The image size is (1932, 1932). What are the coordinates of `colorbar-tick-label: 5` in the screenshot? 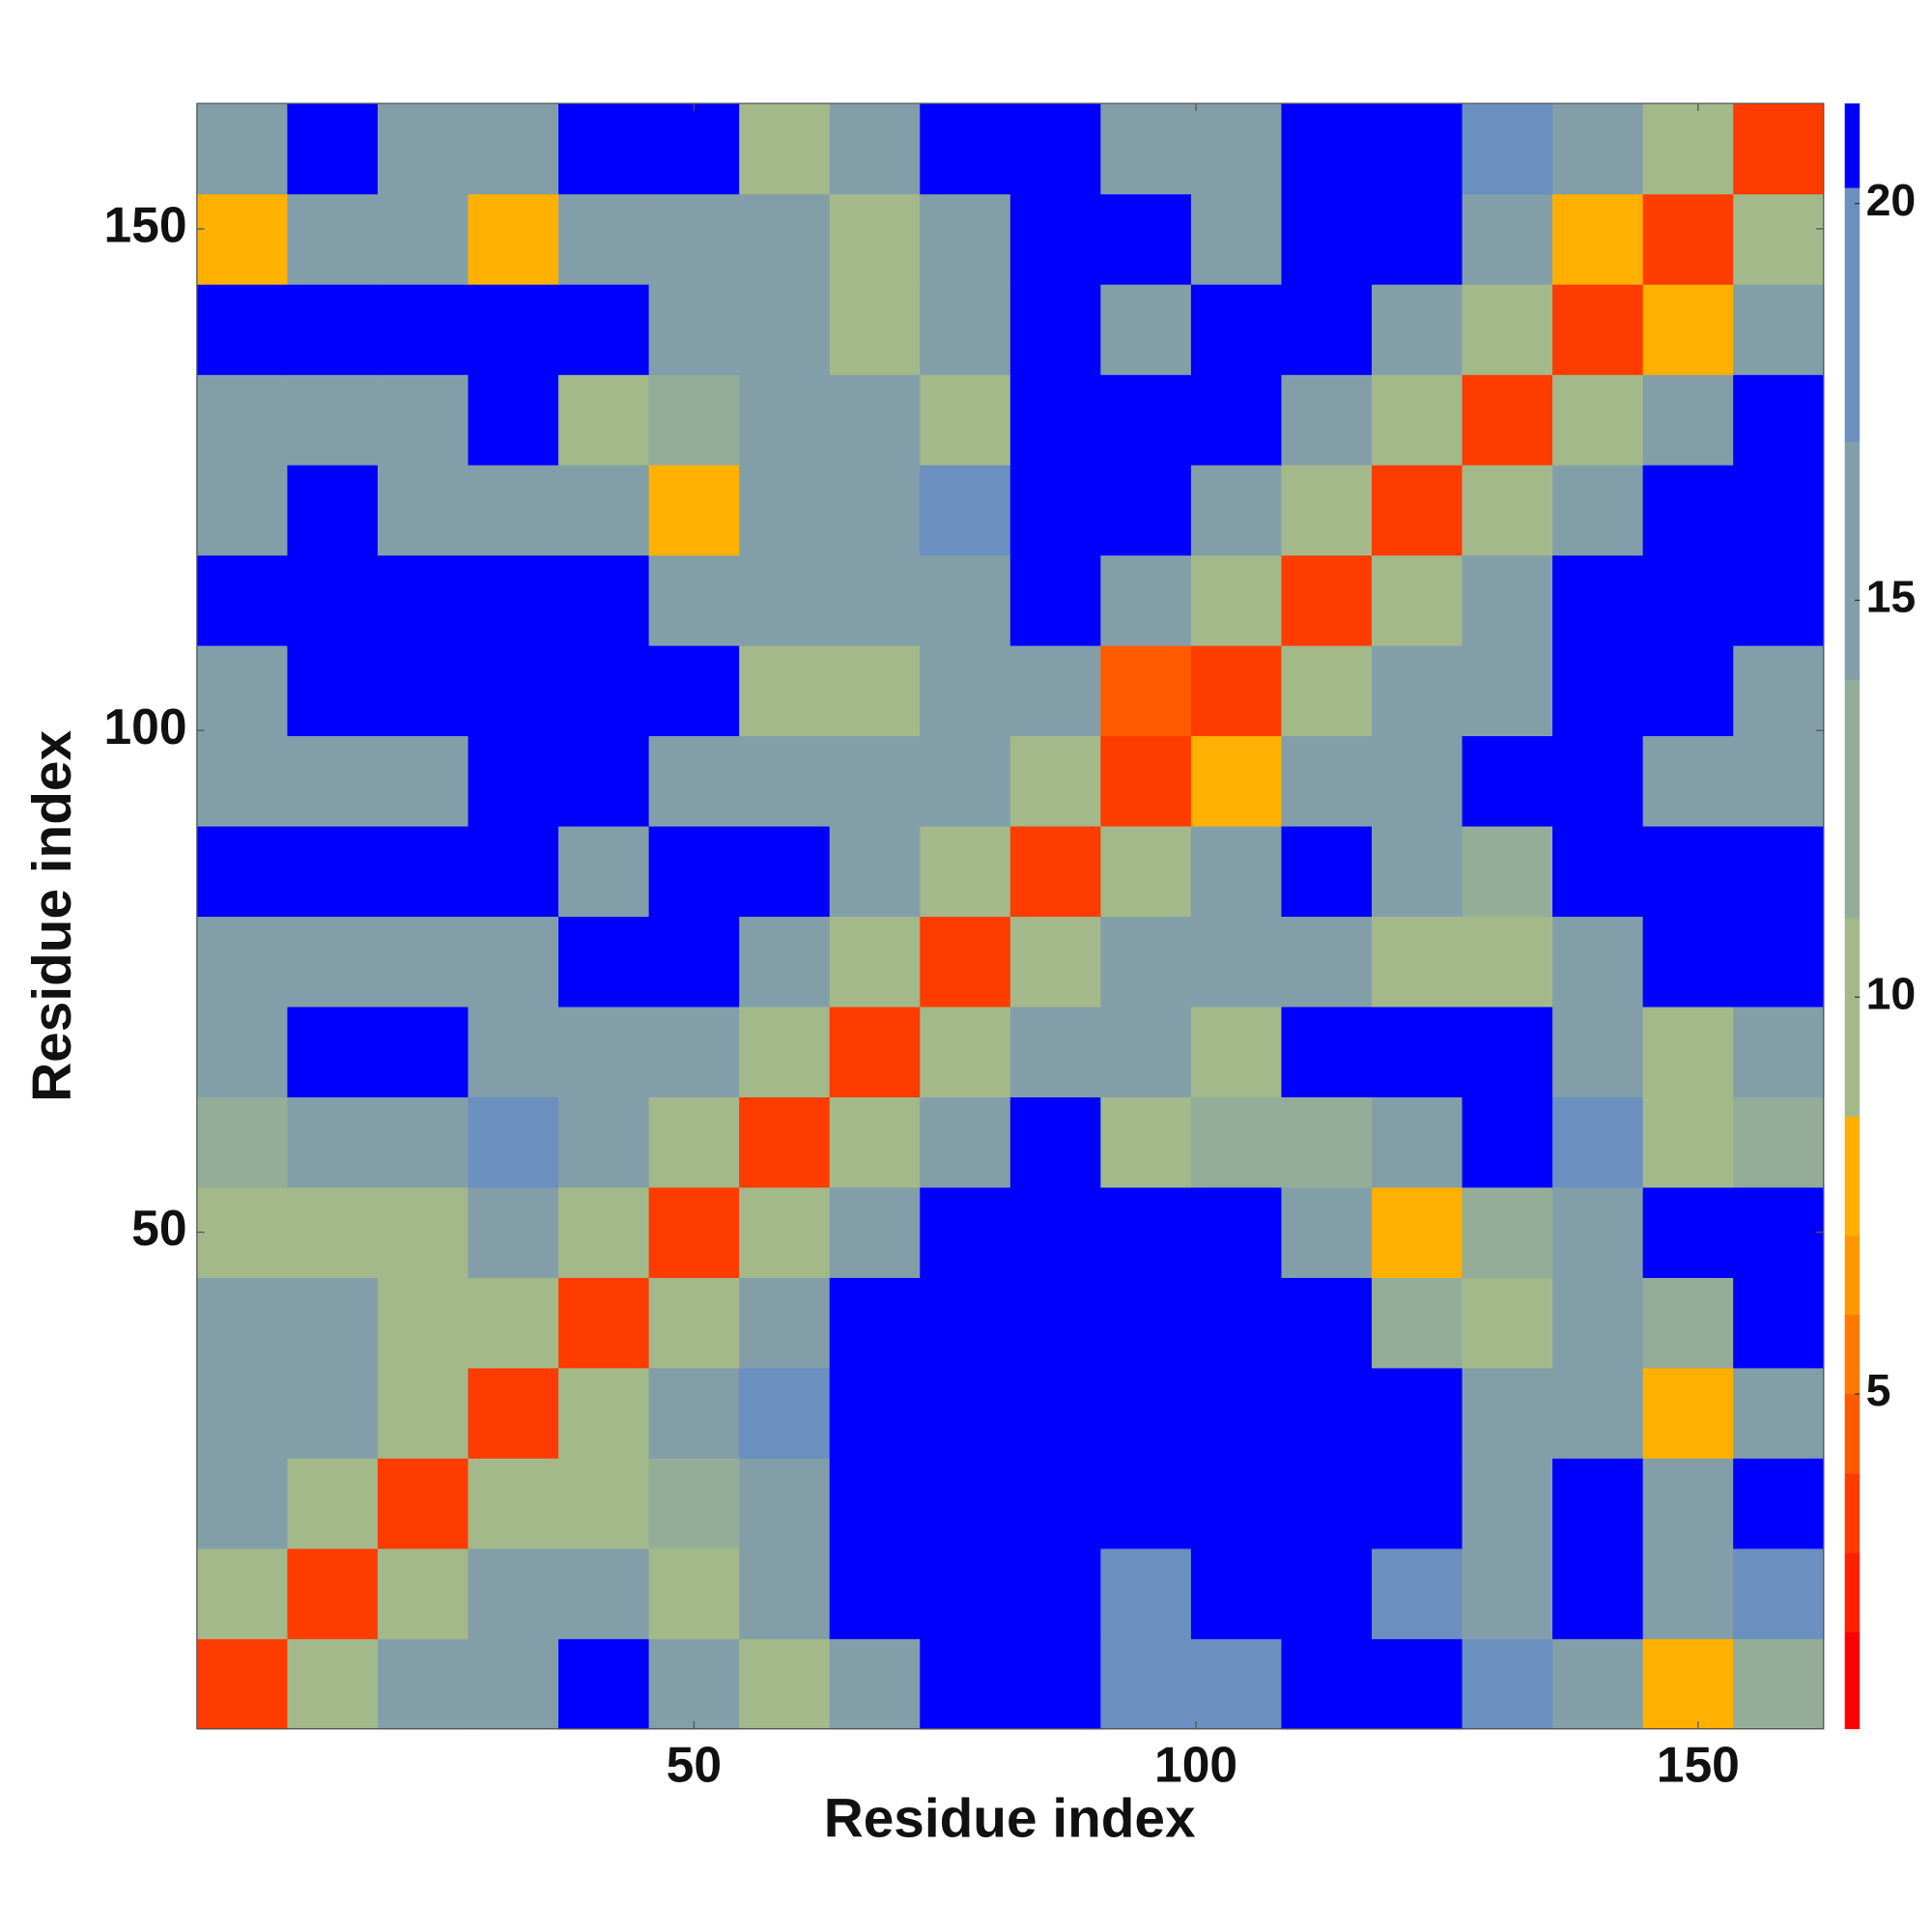 It's located at (1878, 1390).